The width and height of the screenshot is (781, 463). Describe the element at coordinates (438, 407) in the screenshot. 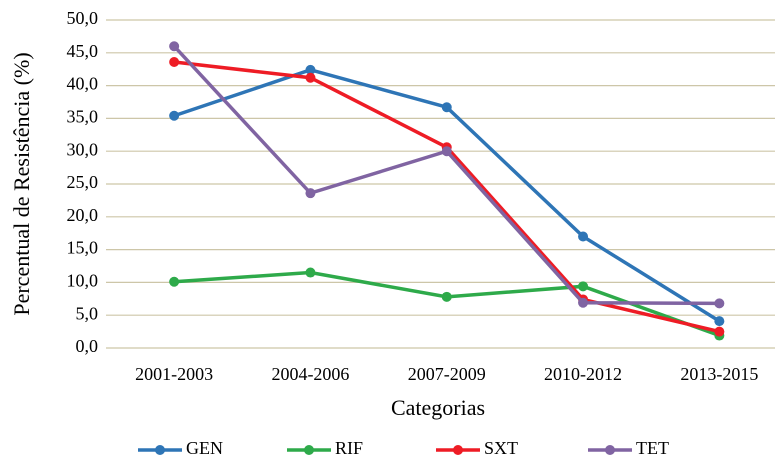

I see `x-axis-label: Categorias` at that location.